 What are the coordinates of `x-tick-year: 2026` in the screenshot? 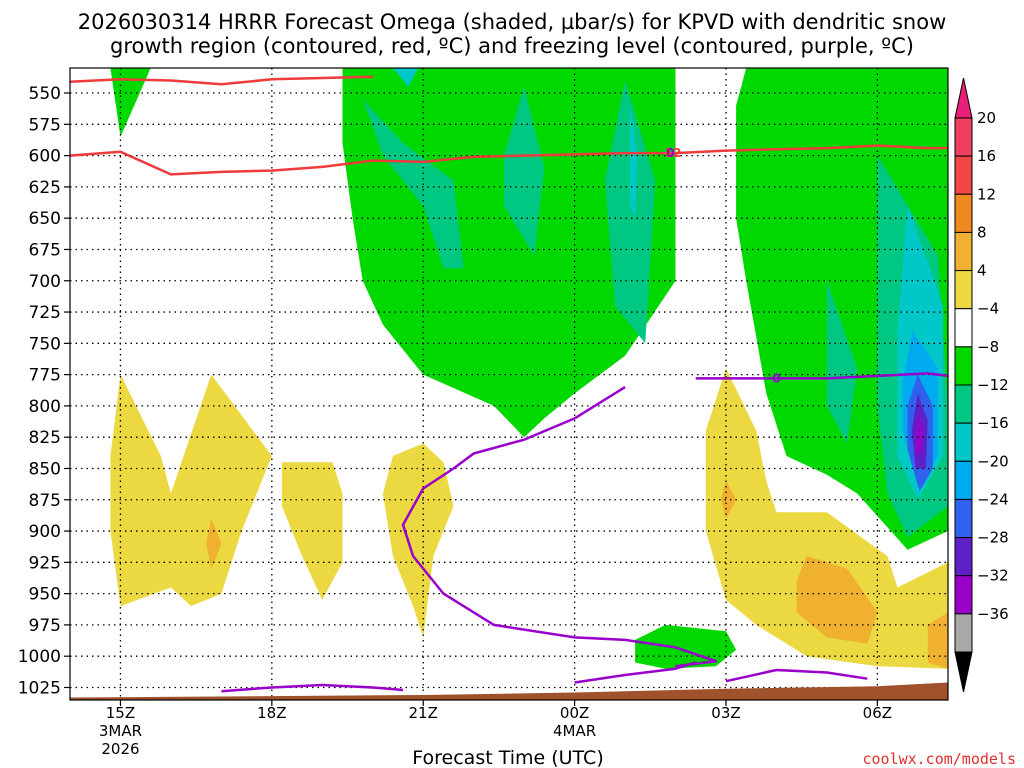 It's located at (120, 749).